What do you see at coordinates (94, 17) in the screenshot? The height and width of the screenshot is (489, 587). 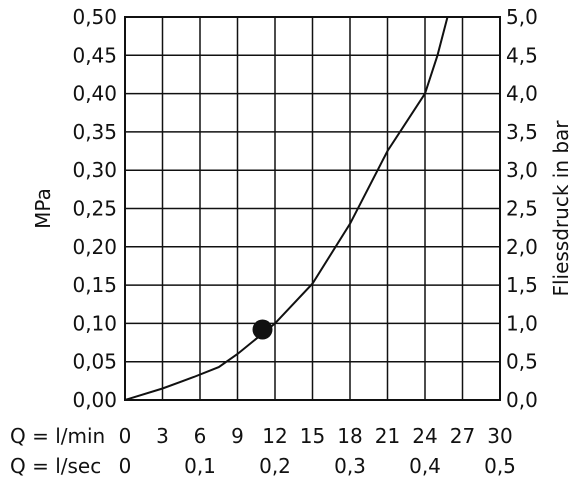 I see `y-left-tick-label: 0,50` at bounding box center [94, 17].